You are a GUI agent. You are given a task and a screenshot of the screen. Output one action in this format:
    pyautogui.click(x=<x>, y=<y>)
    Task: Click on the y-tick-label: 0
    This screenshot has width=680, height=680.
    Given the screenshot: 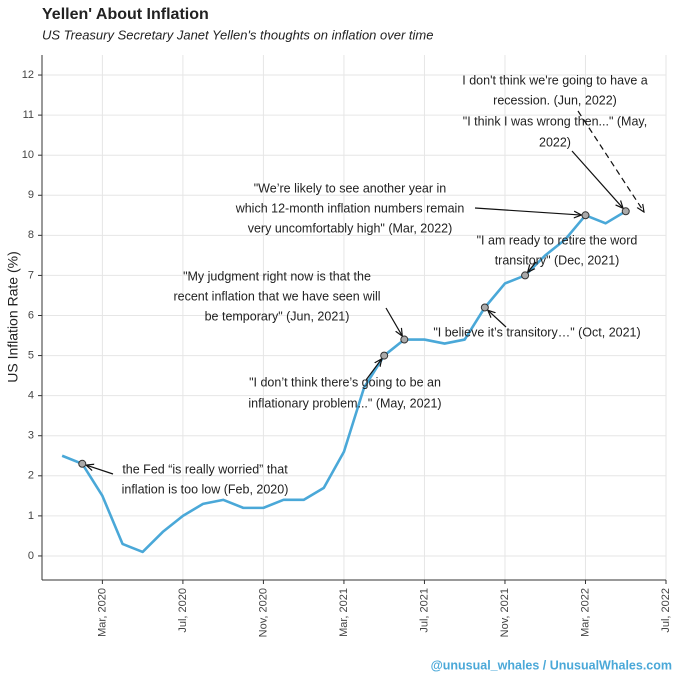 What is the action you would take?
    pyautogui.click(x=31, y=556)
    